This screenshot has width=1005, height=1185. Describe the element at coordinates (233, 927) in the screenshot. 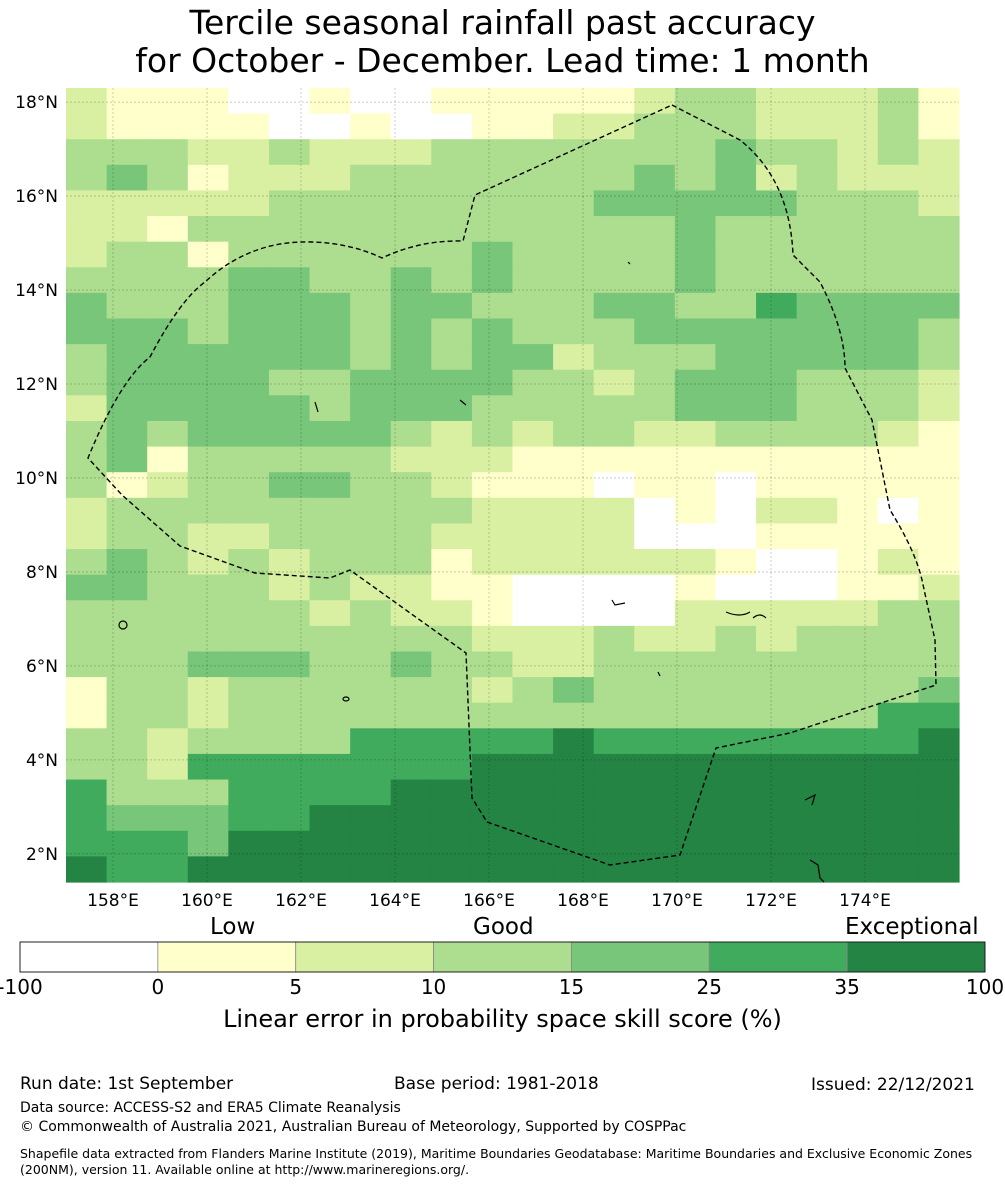

I see `colorbar-label-low: Low` at that location.